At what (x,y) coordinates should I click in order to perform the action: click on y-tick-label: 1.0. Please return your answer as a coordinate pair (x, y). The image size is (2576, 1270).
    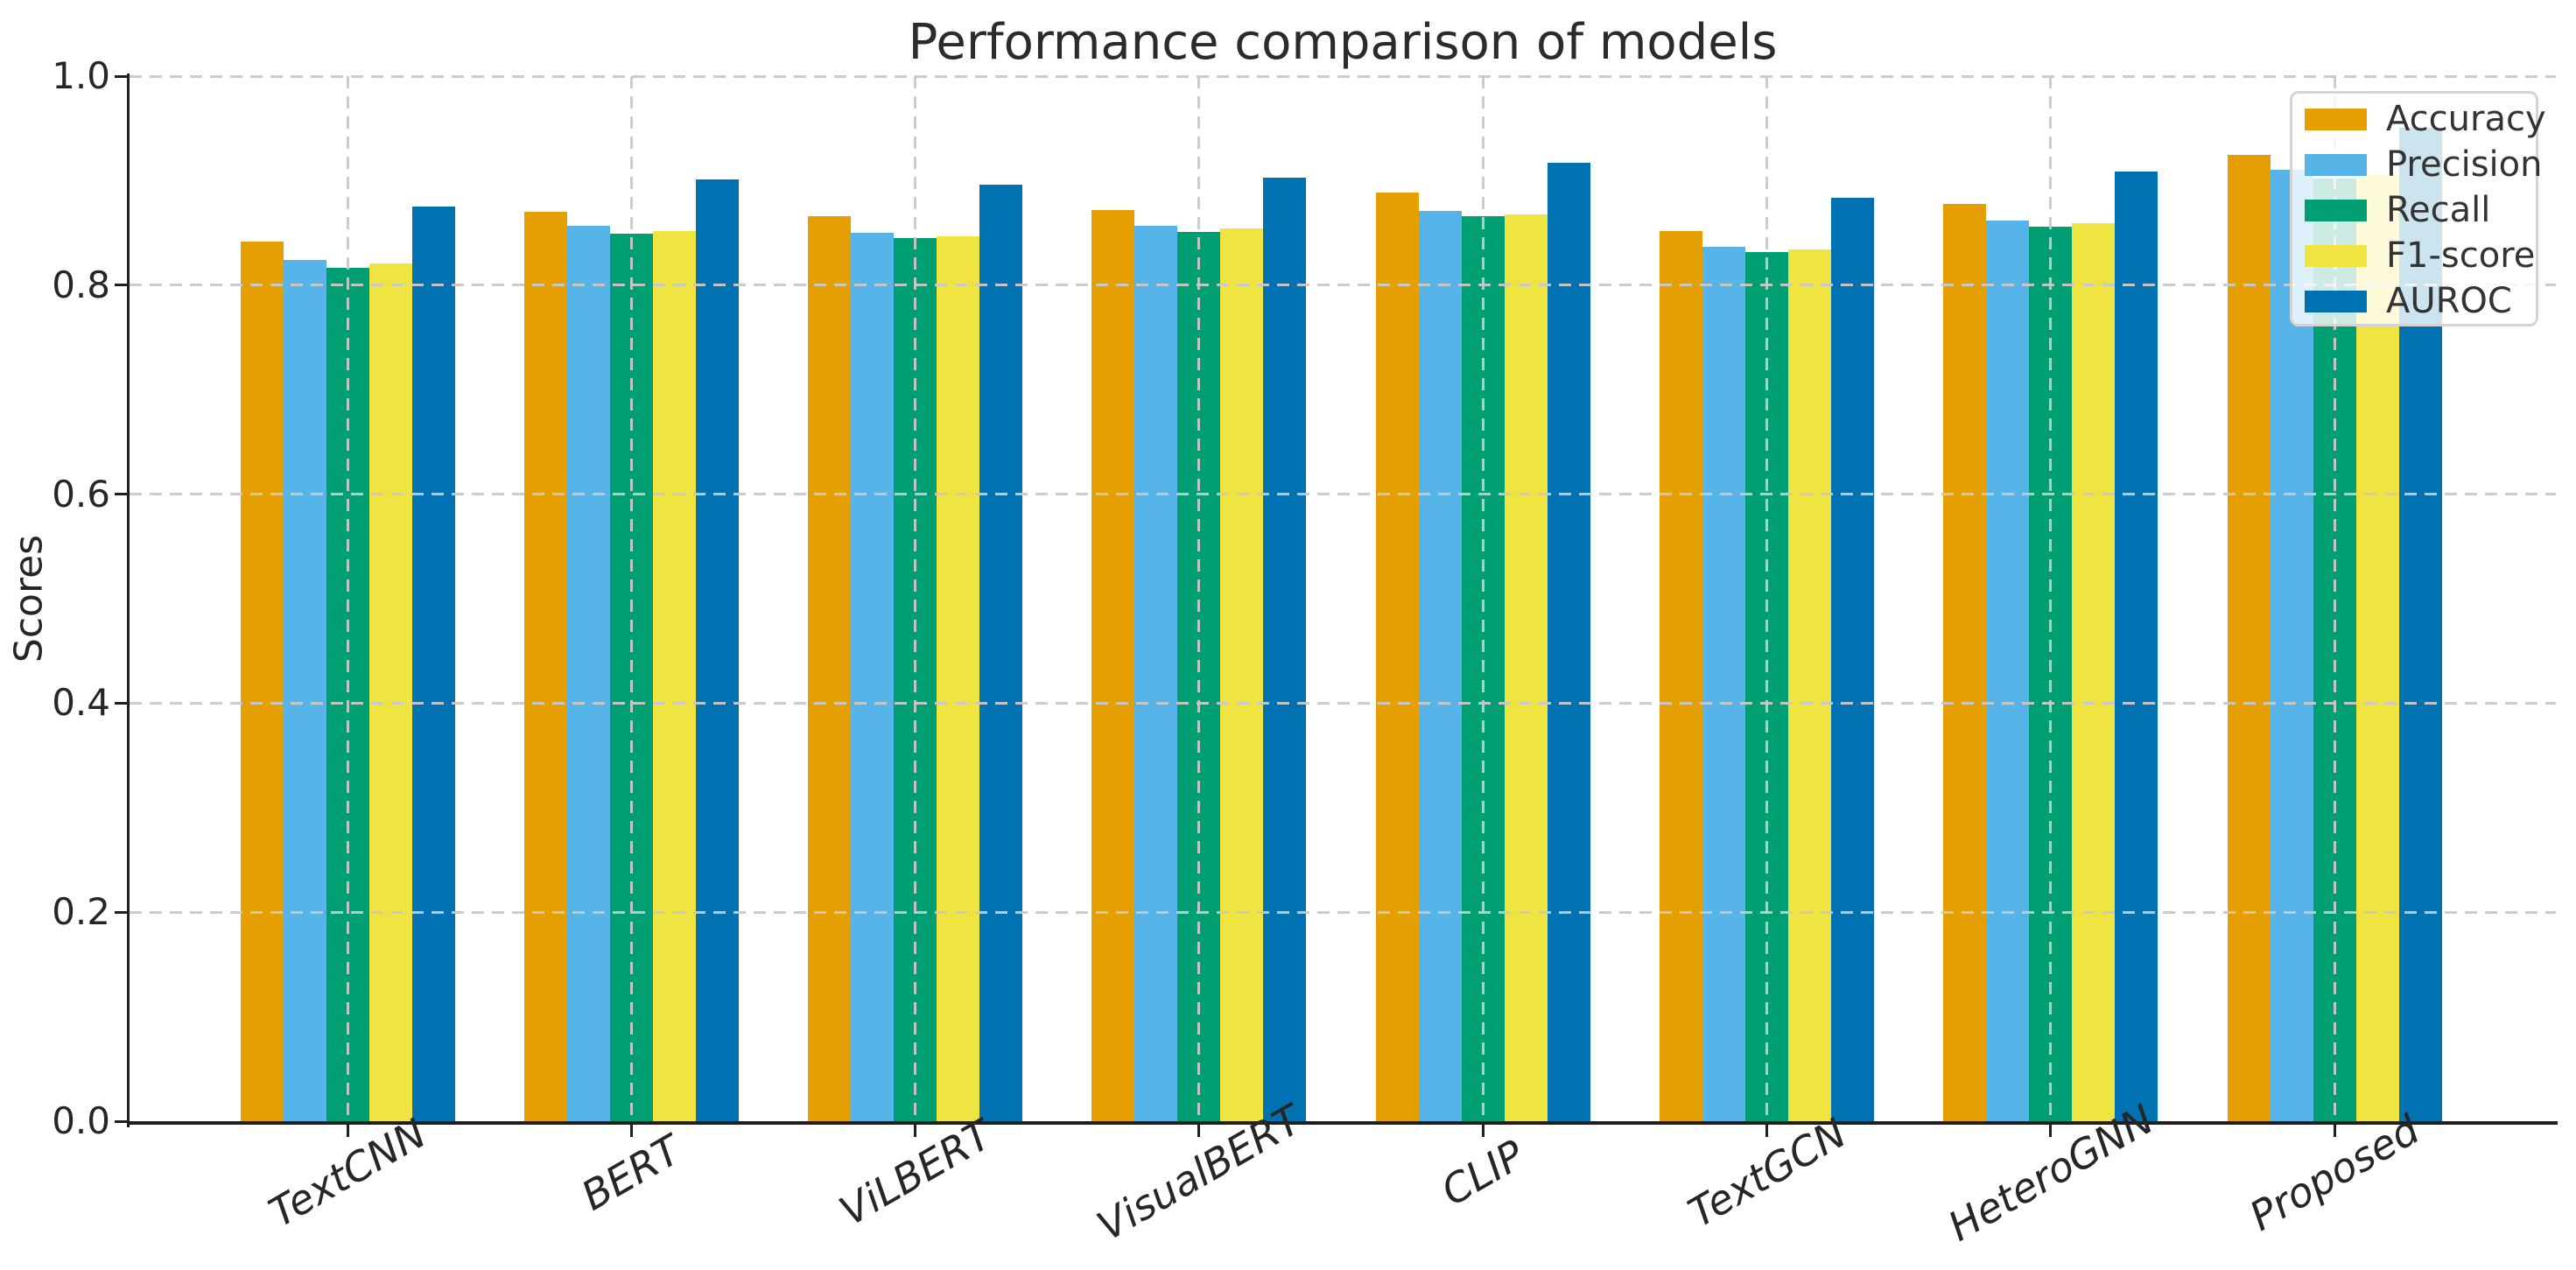
    Looking at the image, I should click on (81, 76).